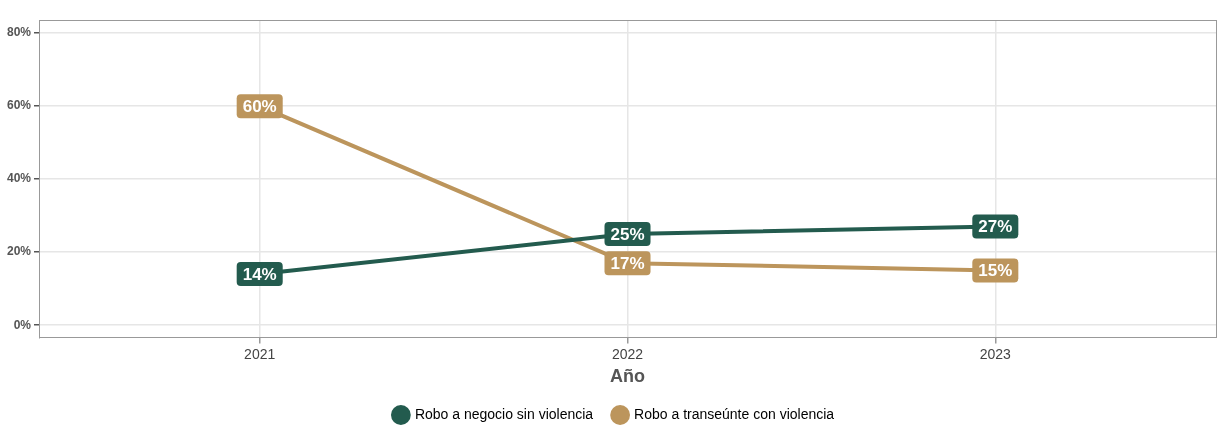 The width and height of the screenshot is (1226, 436). I want to click on y-tick-label: 60%, so click(19, 105).